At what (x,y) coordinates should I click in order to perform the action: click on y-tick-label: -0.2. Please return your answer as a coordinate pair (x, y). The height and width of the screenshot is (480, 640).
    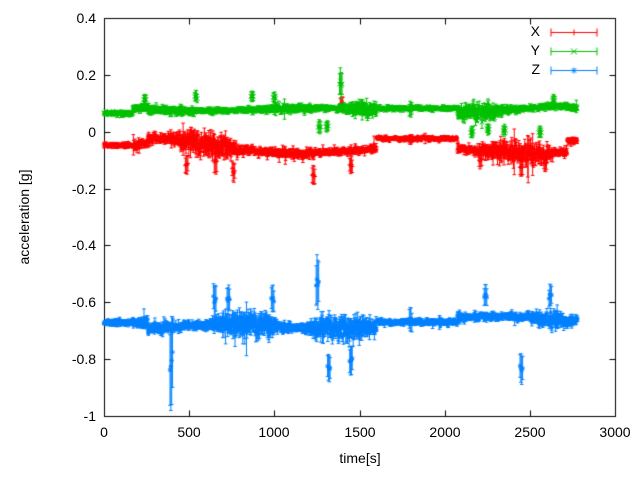
    Looking at the image, I should click on (83, 189).